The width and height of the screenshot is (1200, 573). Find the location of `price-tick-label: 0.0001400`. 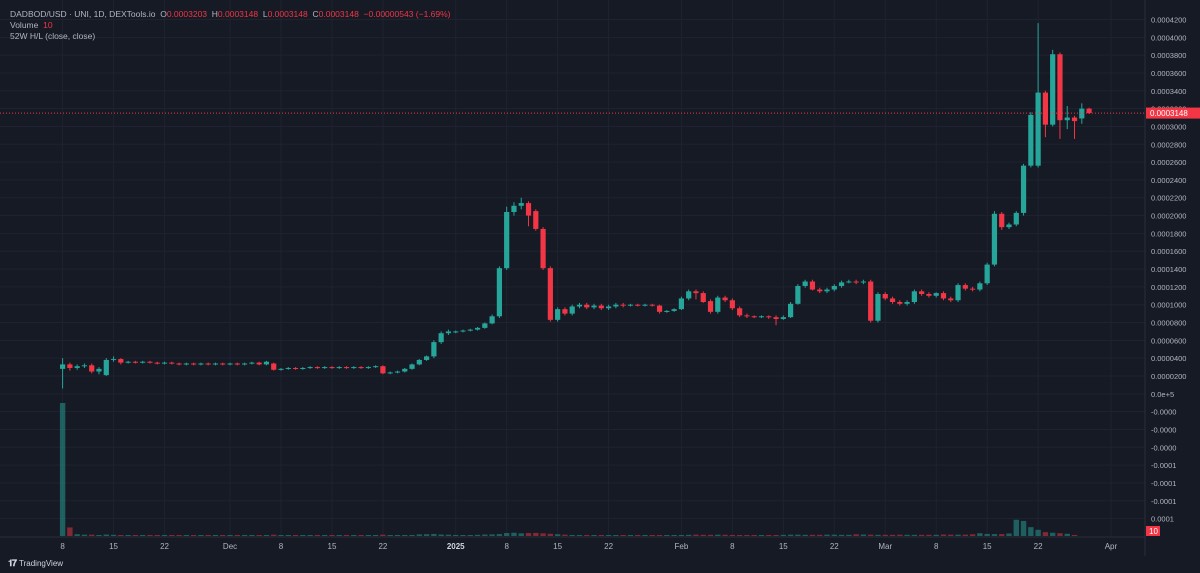

price-tick-label: 0.0001400 is located at coordinates (1168, 269).